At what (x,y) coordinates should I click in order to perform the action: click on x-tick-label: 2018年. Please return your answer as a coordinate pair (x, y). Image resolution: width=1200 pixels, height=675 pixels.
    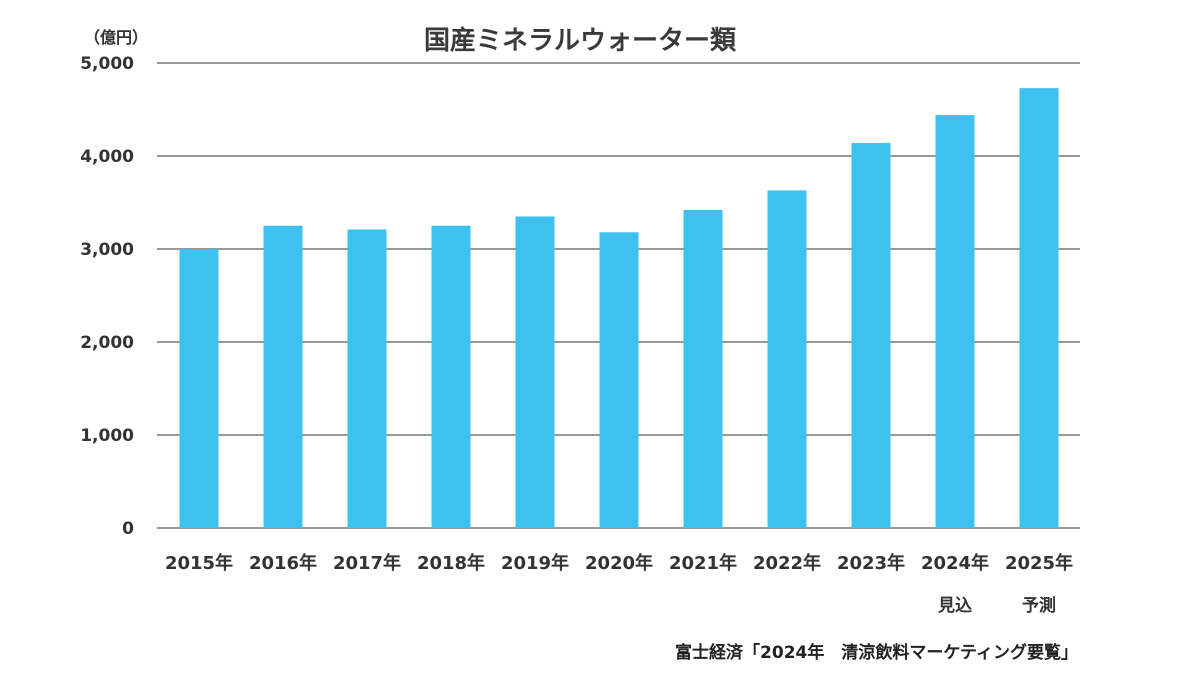
    Looking at the image, I should click on (451, 563).